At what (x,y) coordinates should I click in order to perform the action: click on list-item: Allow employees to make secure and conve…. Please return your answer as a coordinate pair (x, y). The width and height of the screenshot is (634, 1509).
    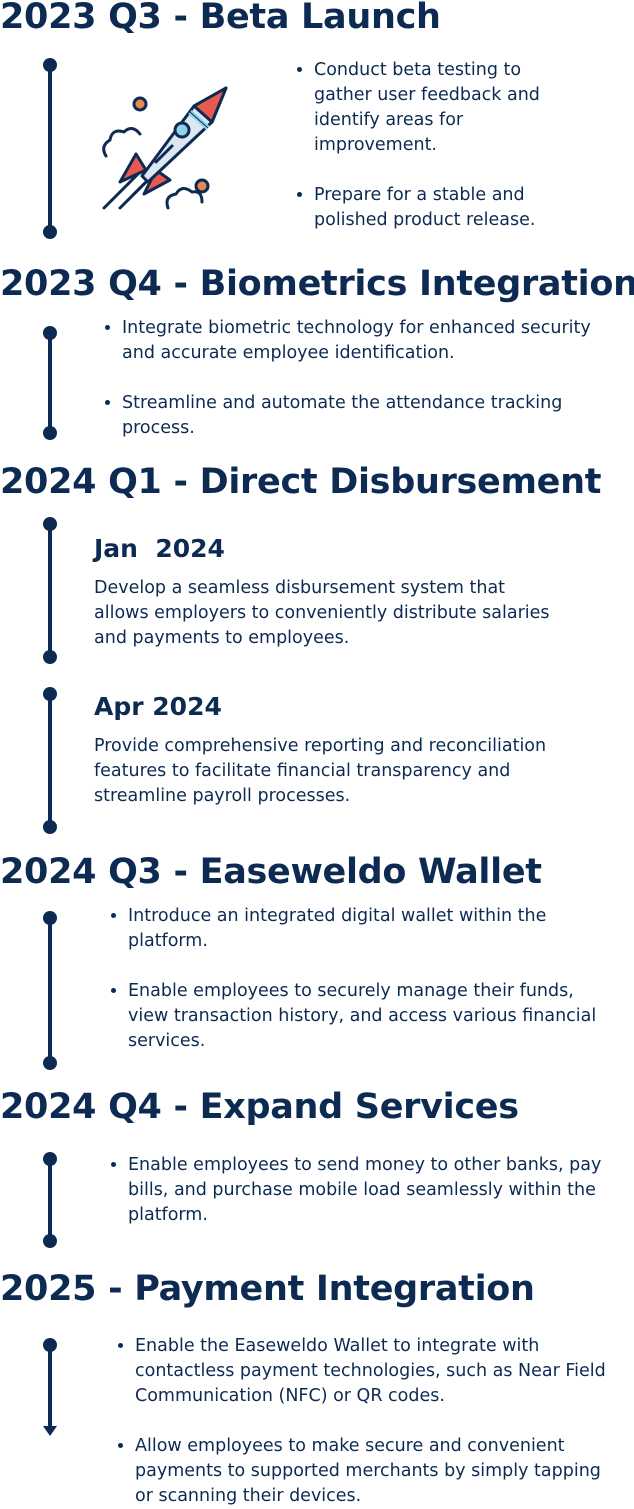
    Looking at the image, I should click on (375, 1471).